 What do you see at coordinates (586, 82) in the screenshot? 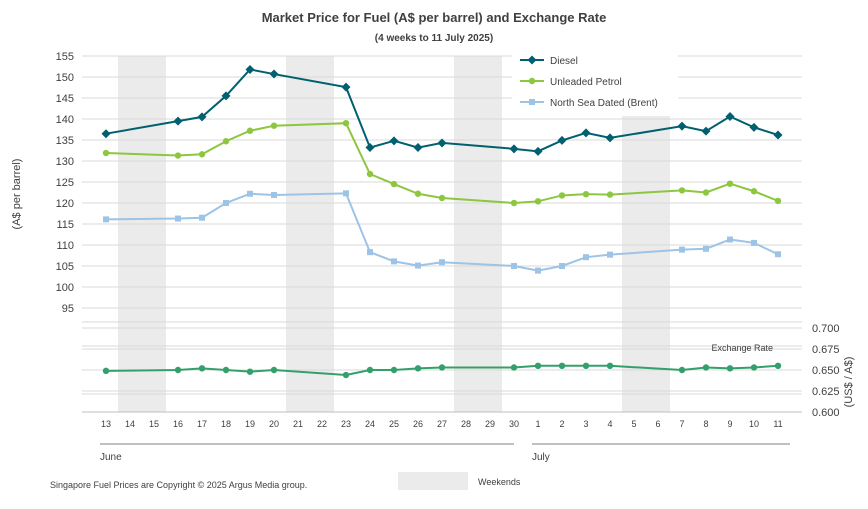
I see `legend-entry: Unleaded Petrol` at bounding box center [586, 82].